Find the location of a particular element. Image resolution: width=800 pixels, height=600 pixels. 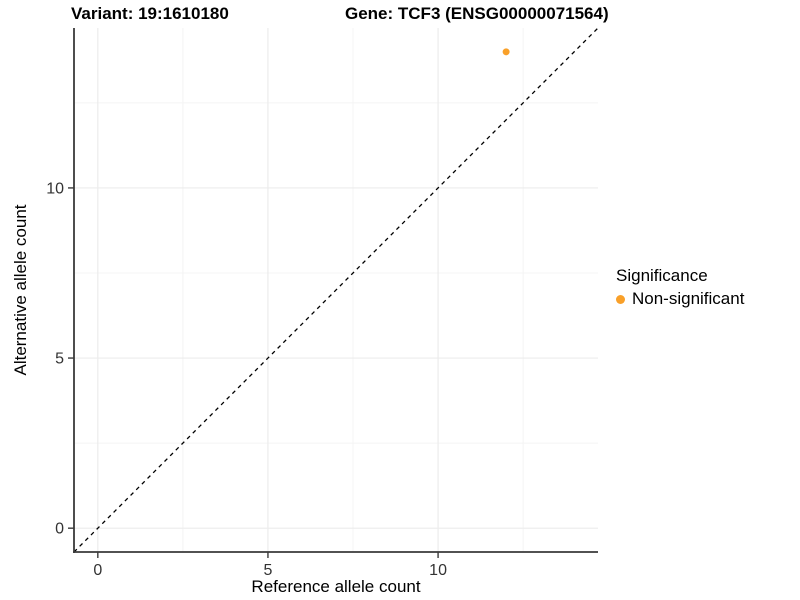

gene-title: Gene: TCF3 (ENSG00000071564) is located at coordinates (477, 13).